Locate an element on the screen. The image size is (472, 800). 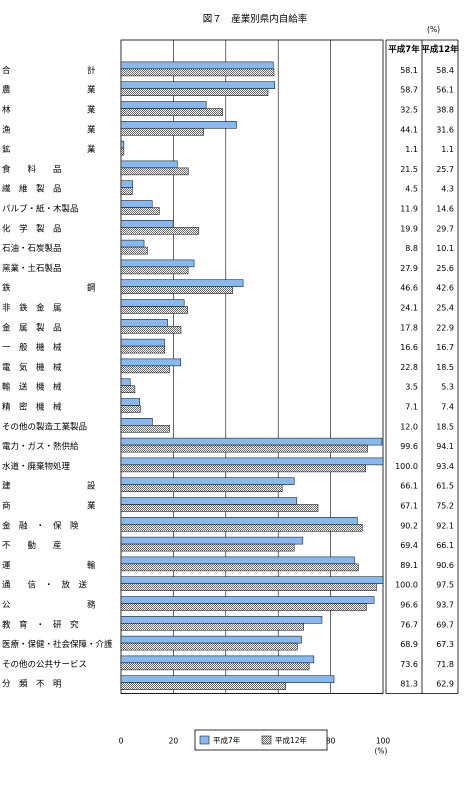
value-h12: 93.7 is located at coordinates (445, 605).